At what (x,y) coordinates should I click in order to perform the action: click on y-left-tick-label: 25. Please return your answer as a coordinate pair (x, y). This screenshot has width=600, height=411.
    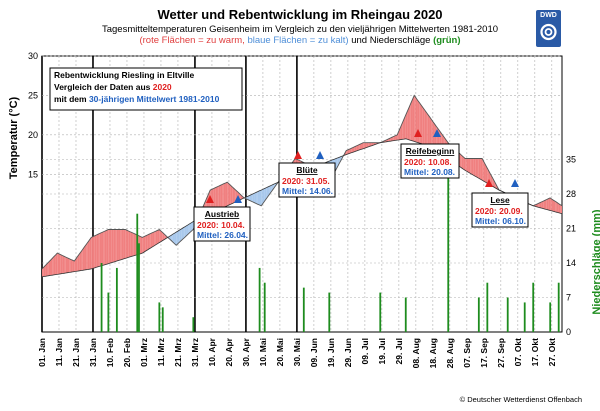
    Looking at the image, I should click on (33, 95).